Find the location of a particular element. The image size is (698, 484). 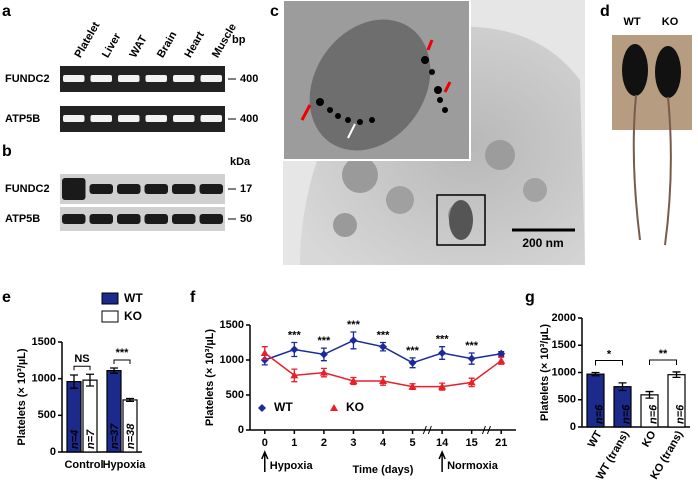

x-tick-label: 3 is located at coordinates (353, 443).